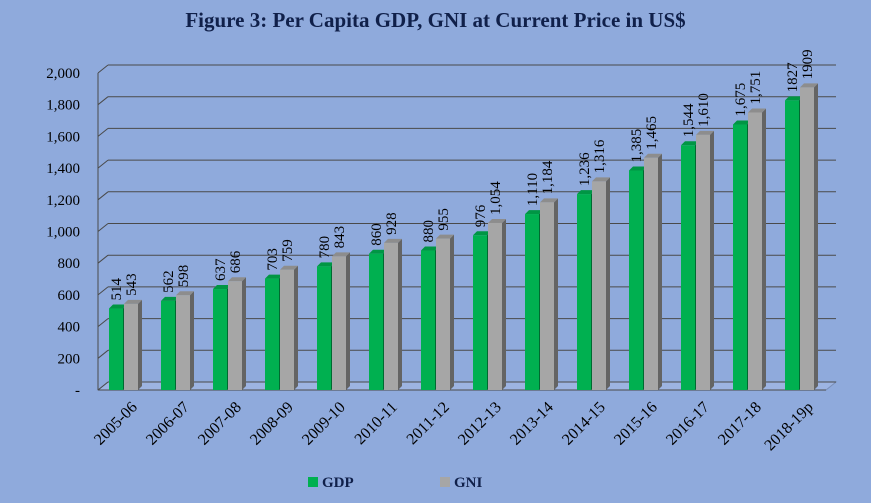  Describe the element at coordinates (69, 359) in the screenshot. I see `y-tick-label: 200` at that location.